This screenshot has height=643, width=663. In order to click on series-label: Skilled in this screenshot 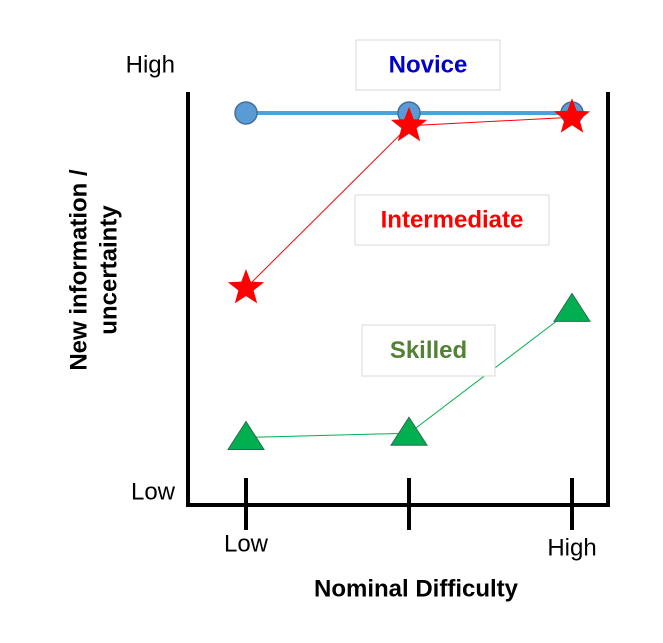, I will do `click(428, 350)`.